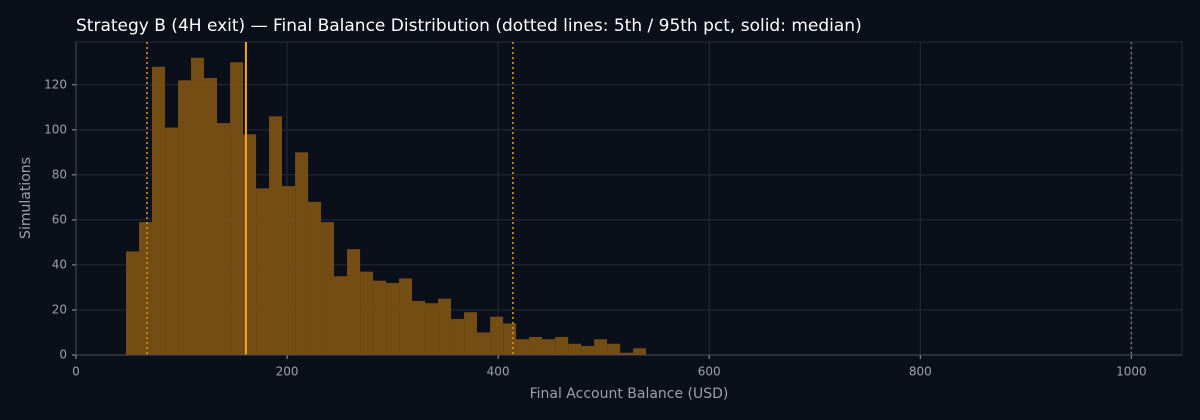  I want to click on y-tick-label: 0, so click(63, 355).